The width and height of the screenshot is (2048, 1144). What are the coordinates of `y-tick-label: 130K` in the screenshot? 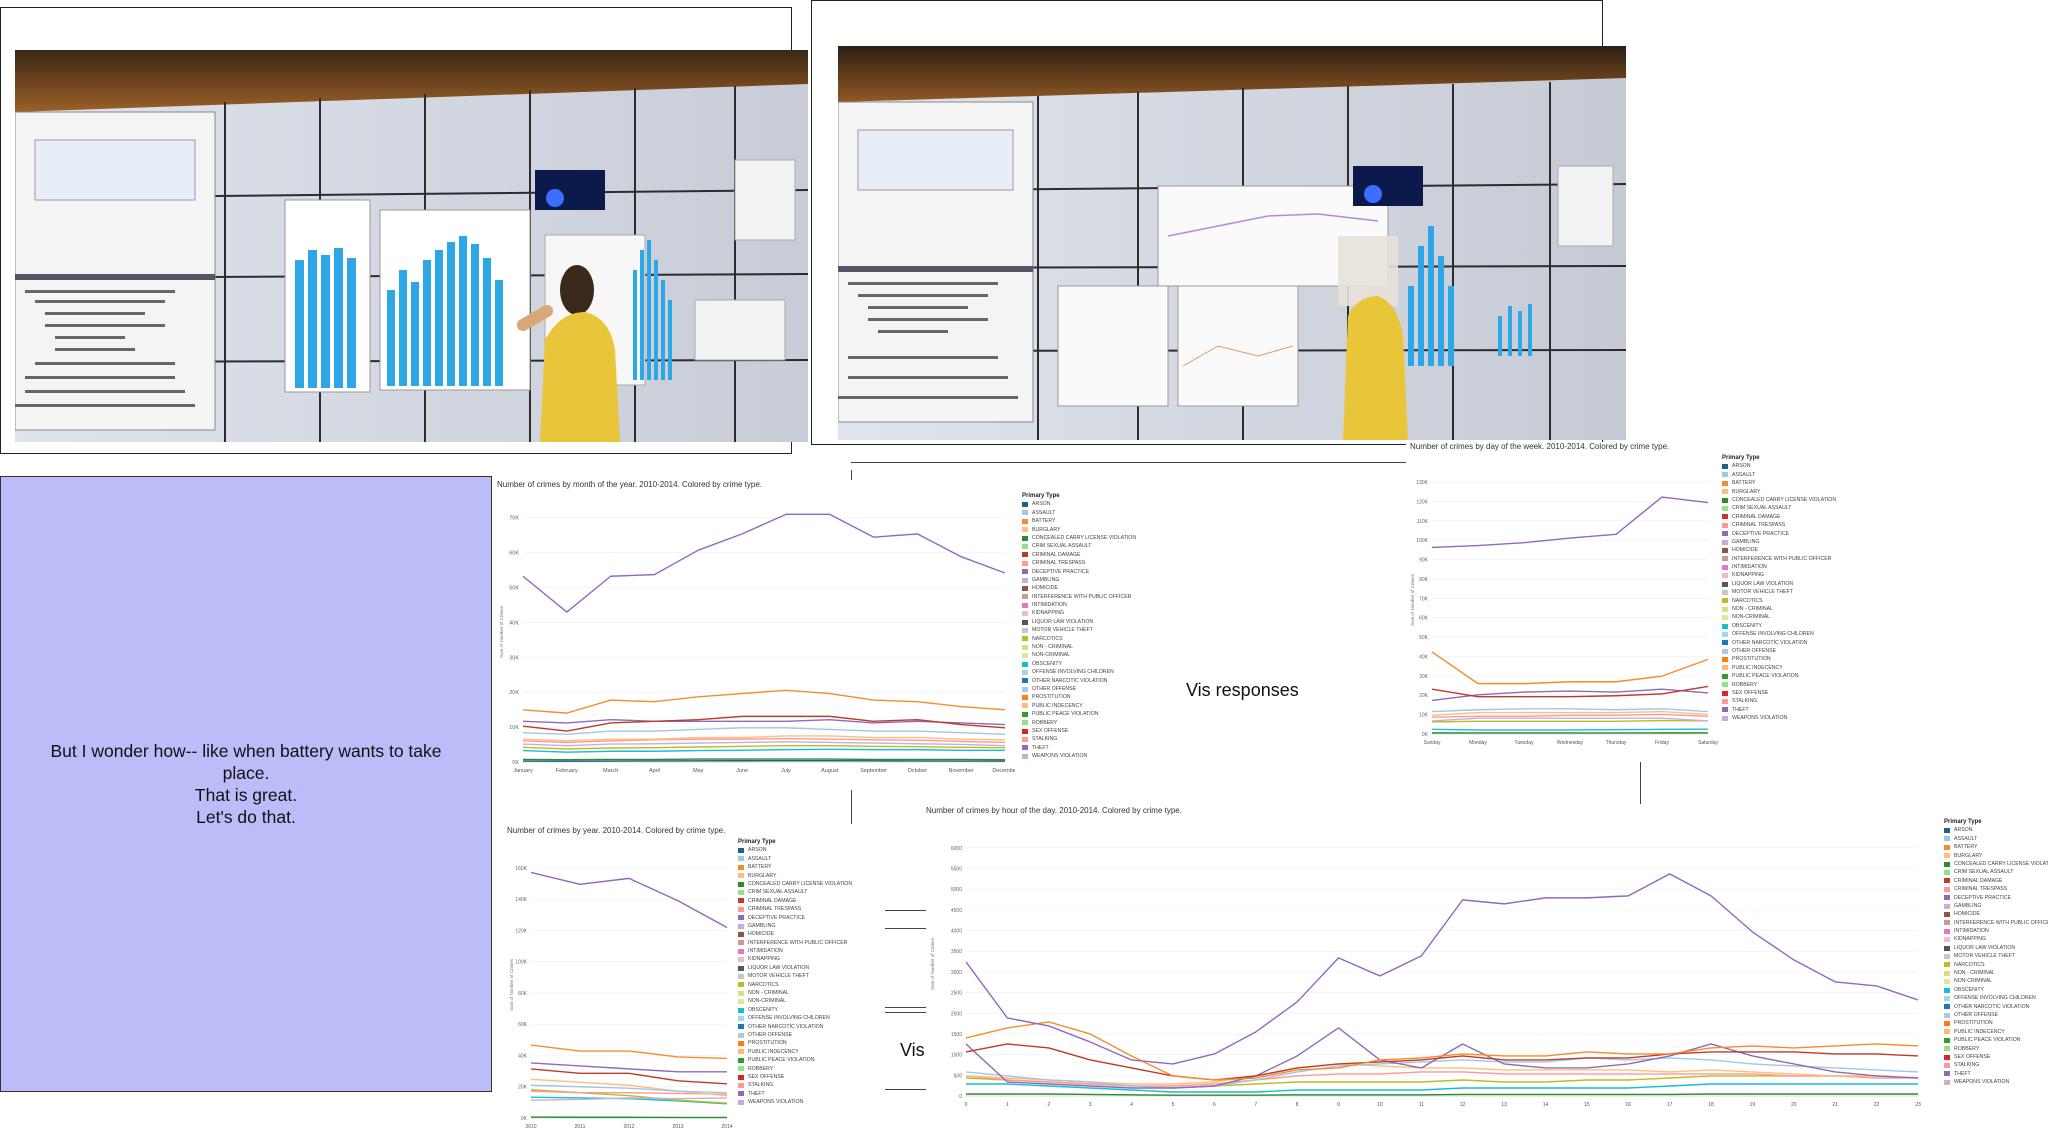 It's located at (1422, 483).